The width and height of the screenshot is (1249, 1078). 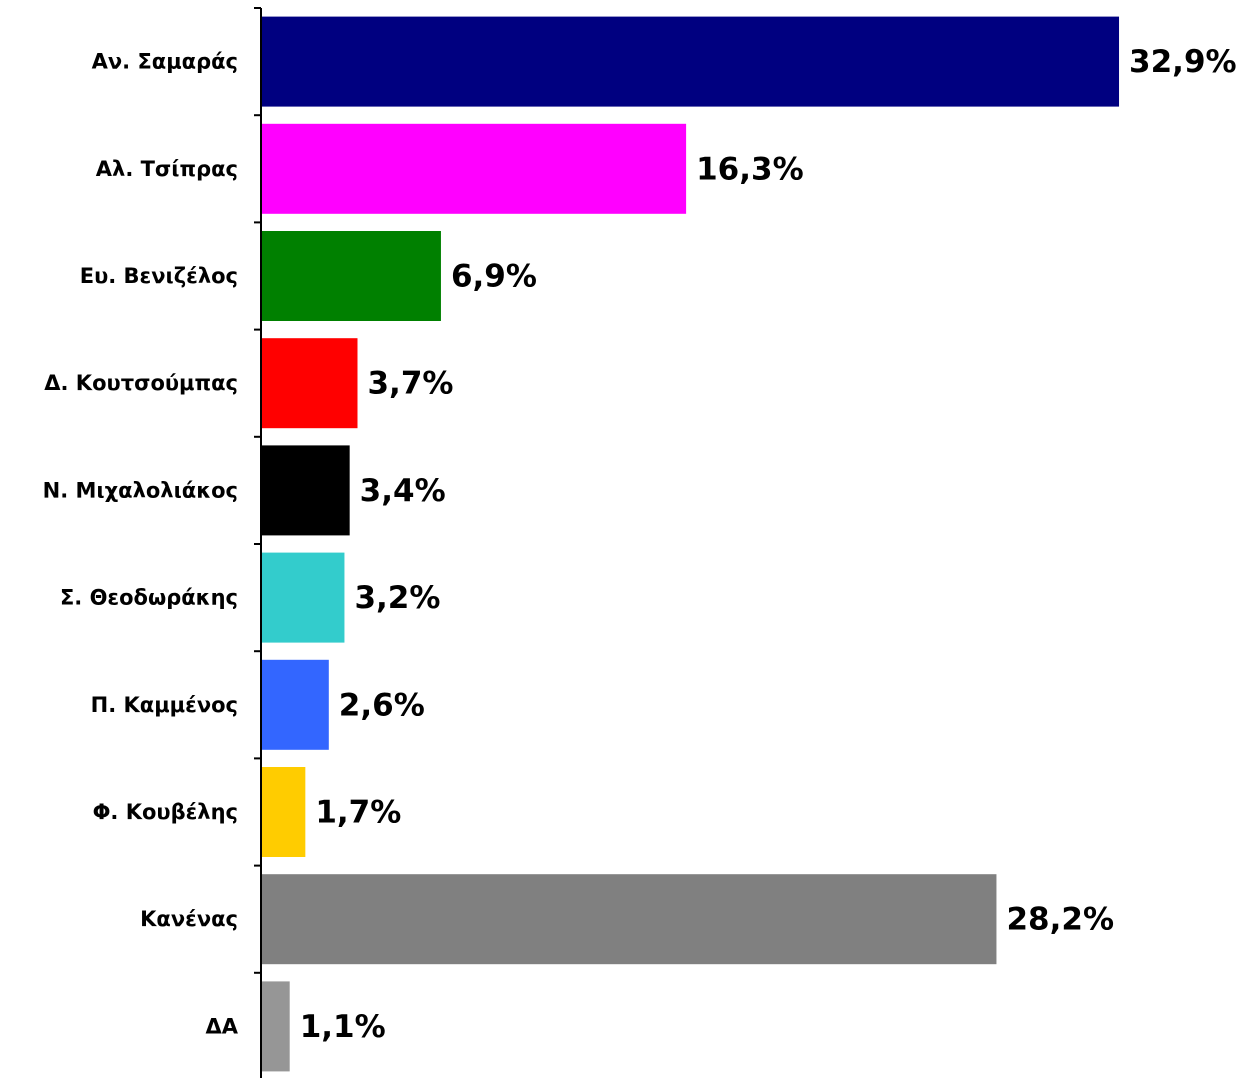 What do you see at coordinates (140, 490) in the screenshot?
I see `category-label: Ν. Μιχαλολιάκος` at bounding box center [140, 490].